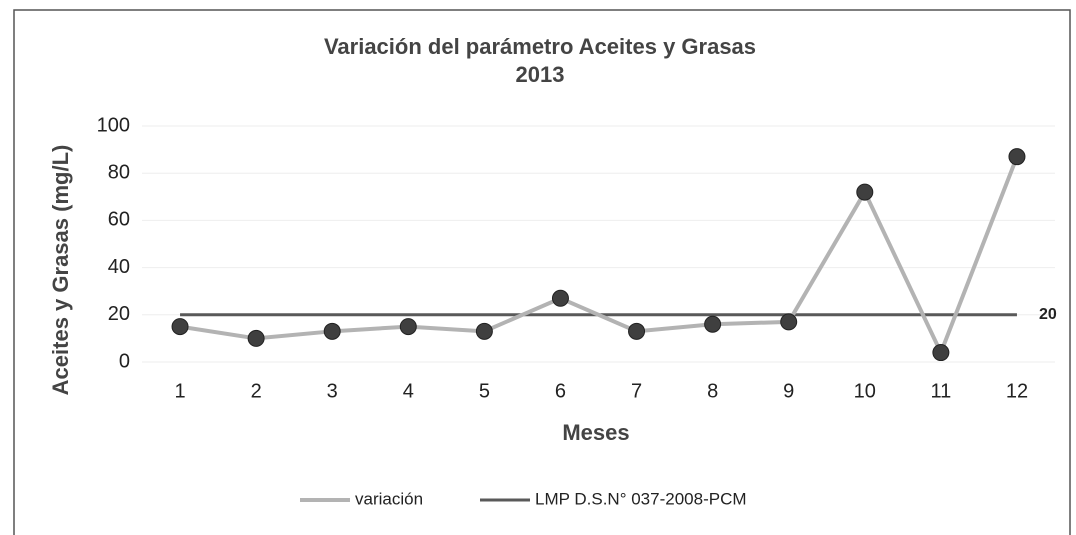 The width and height of the screenshot is (1076, 535). Describe the element at coordinates (119, 267) in the screenshot. I see `y-tick-label: 40` at that location.